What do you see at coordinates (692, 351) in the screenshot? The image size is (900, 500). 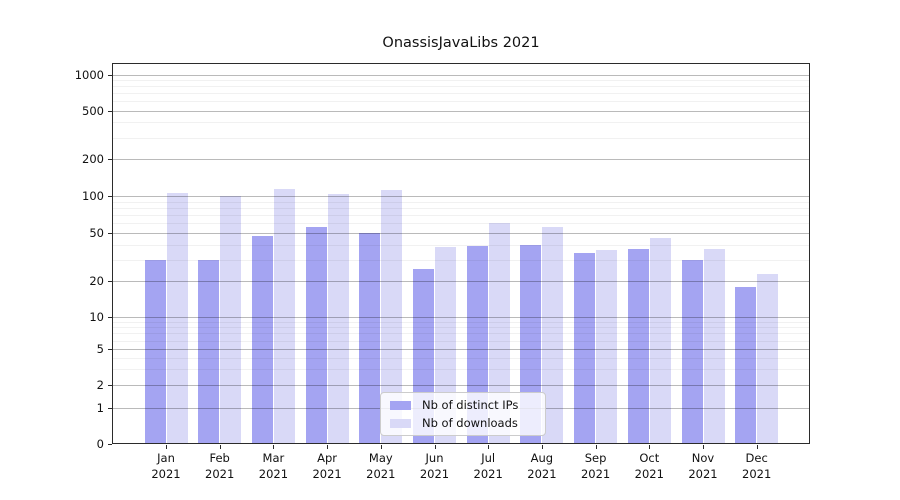 I see `bar-nov-distinct-ips` at bounding box center [692, 351].